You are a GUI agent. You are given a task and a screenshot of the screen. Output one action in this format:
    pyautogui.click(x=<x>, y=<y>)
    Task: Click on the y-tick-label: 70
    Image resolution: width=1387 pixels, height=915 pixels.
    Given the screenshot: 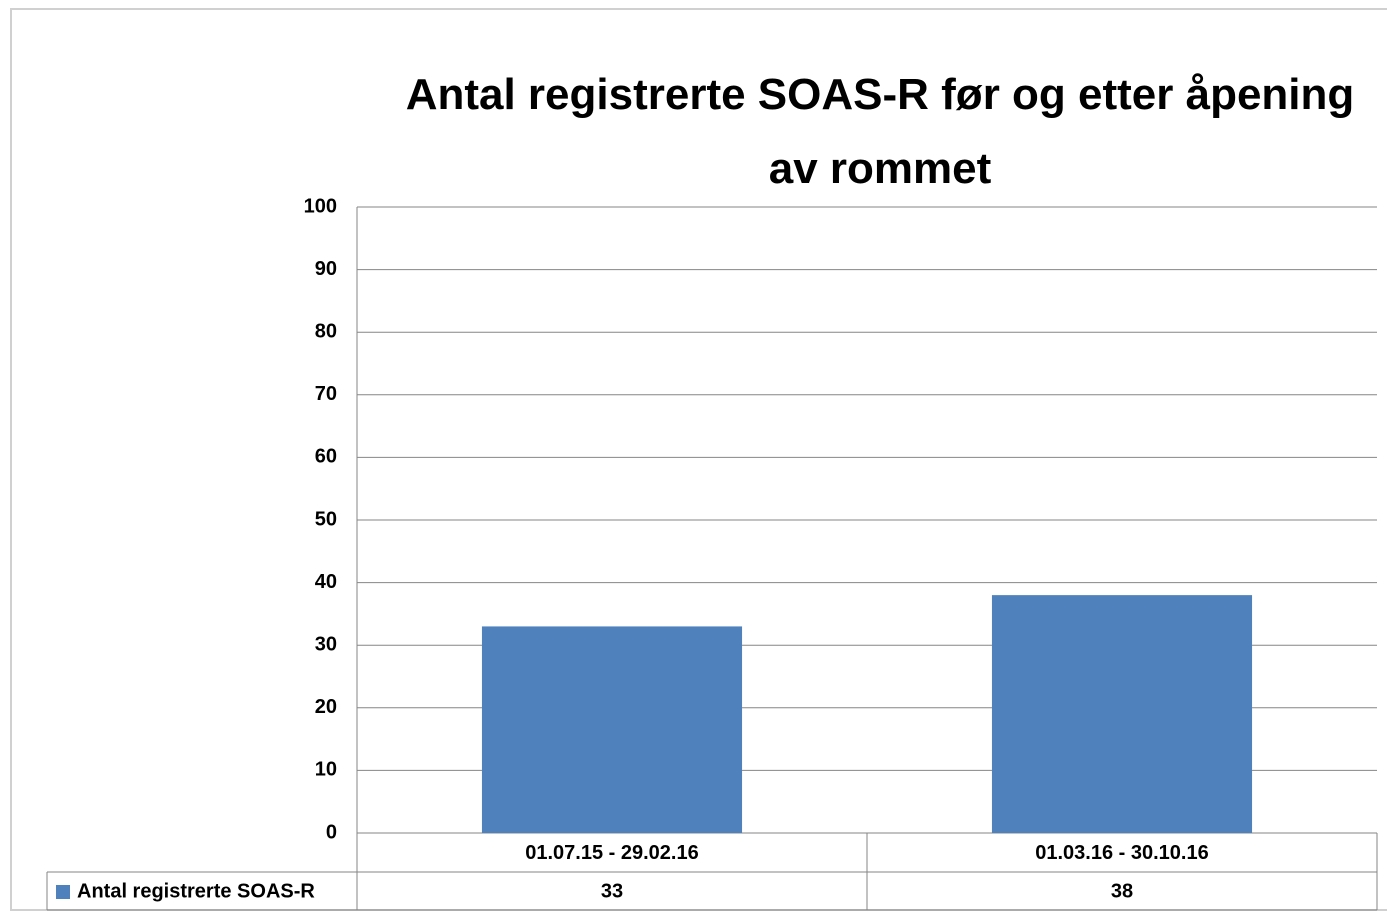 What is the action you would take?
    pyautogui.click(x=326, y=394)
    